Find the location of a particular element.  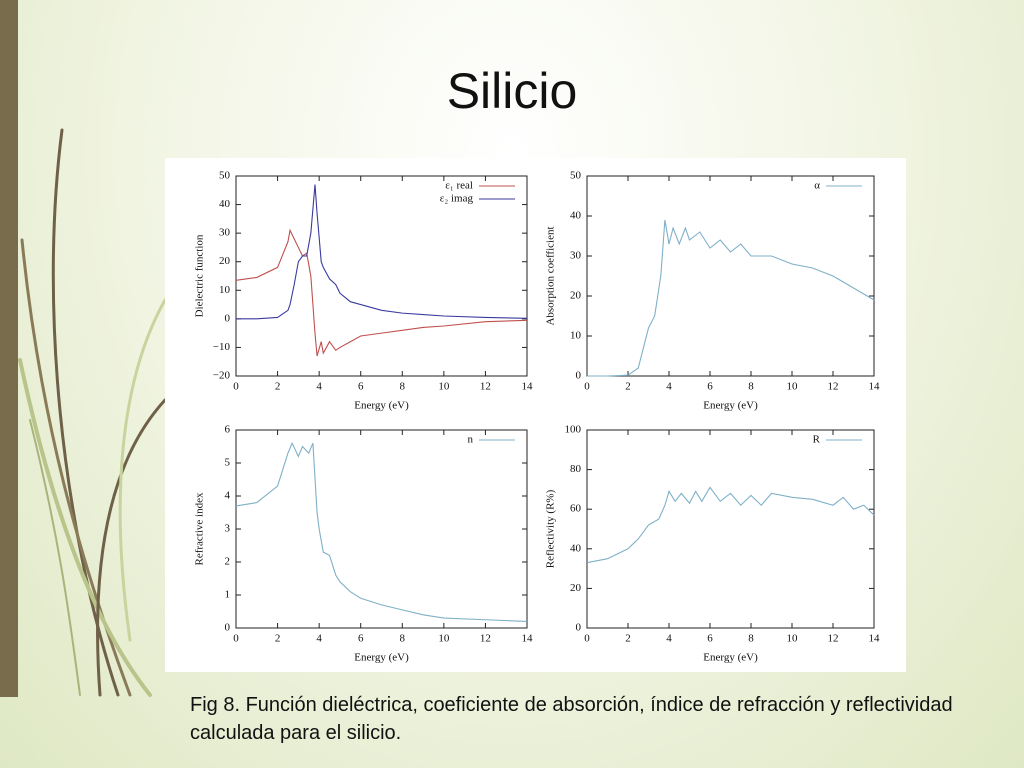

y-tick-label: 3 is located at coordinates (228, 529).